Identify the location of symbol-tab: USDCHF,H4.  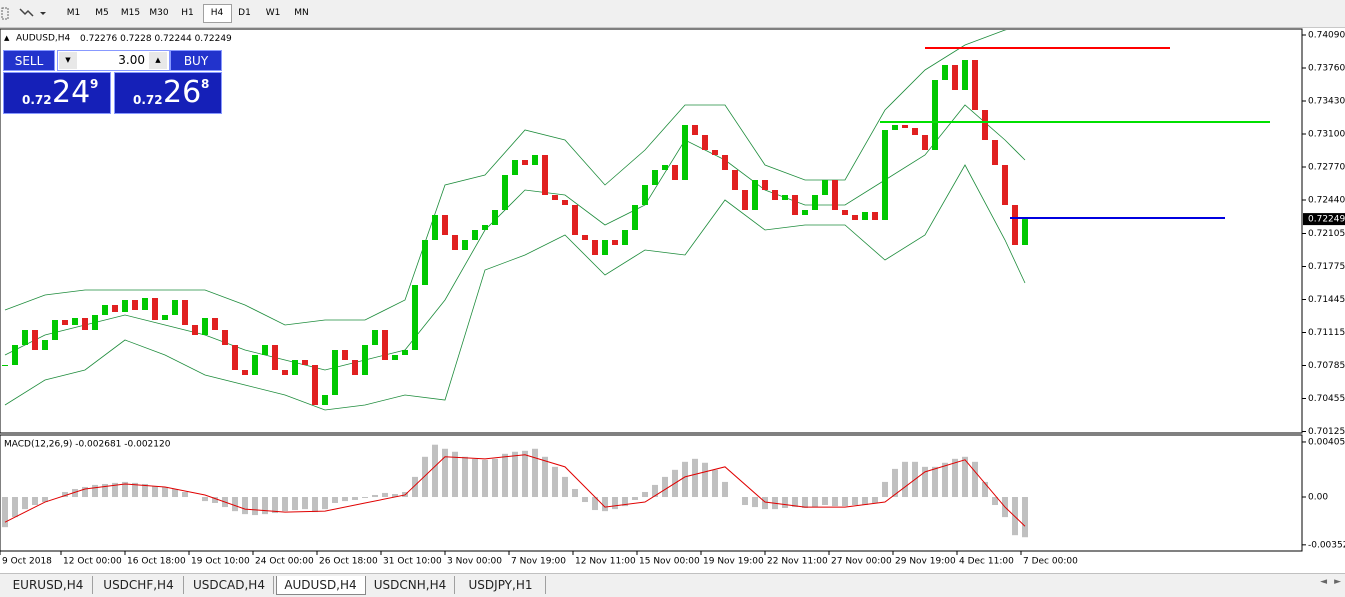
(139, 585).